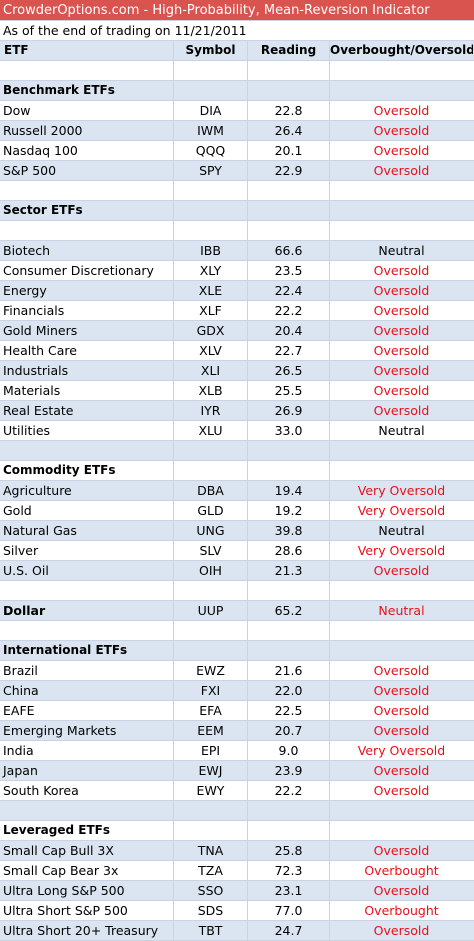  I want to click on etf-symbol: XLY, so click(211, 270).